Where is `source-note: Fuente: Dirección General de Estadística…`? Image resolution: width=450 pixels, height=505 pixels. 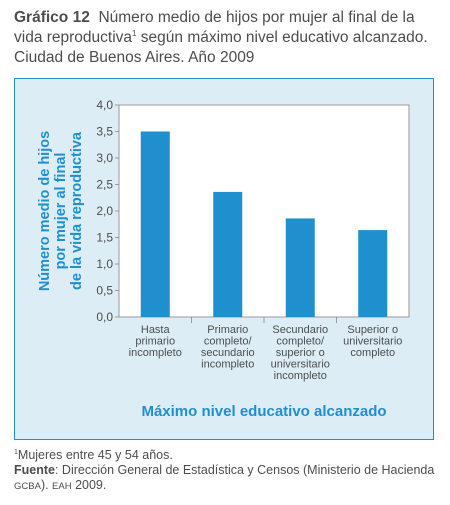 source-note: Fuente: Dirección General de Estadística… is located at coordinates (226, 478).